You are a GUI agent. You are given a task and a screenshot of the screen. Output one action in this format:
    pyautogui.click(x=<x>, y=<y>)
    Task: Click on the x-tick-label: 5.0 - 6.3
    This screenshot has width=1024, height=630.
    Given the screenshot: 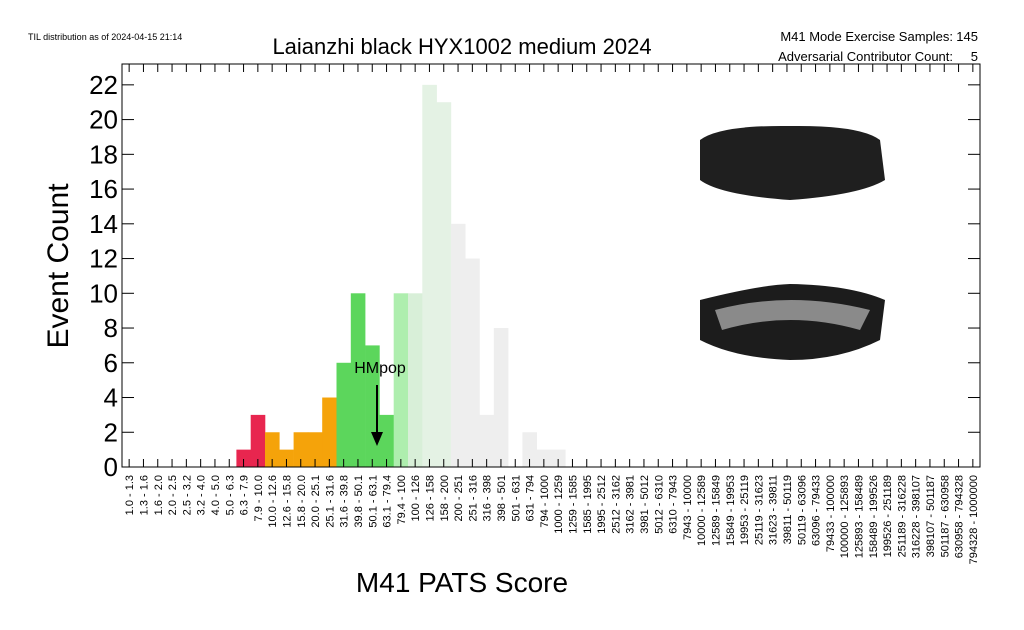 What is the action you would take?
    pyautogui.click(x=230, y=495)
    